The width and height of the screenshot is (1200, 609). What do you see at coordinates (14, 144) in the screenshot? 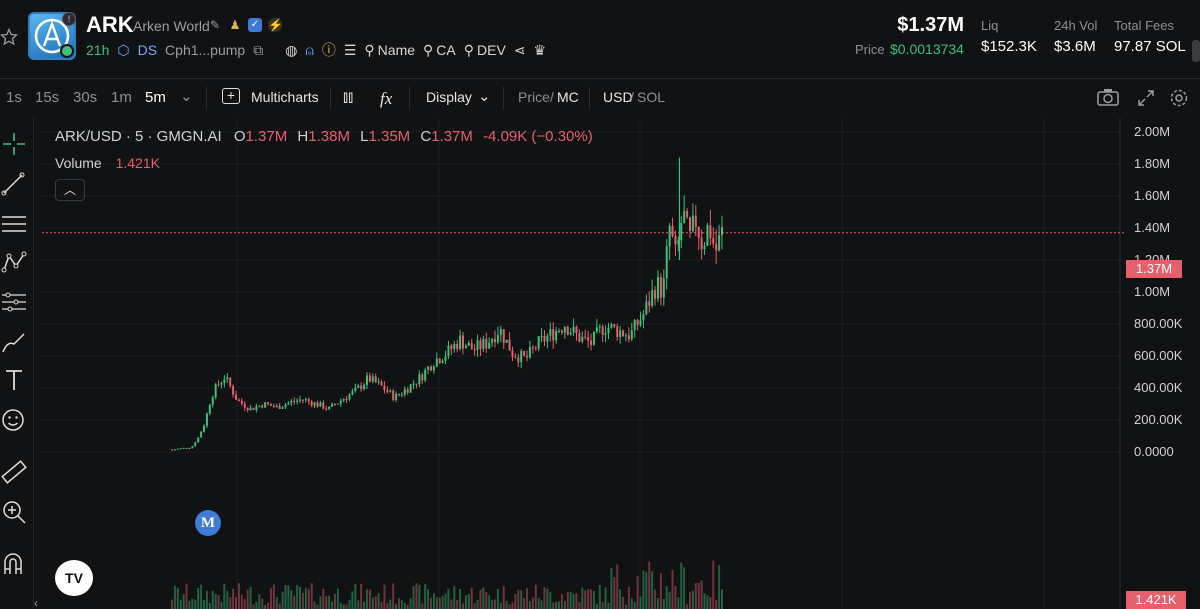
I see `crosshair-icon` at bounding box center [14, 144].